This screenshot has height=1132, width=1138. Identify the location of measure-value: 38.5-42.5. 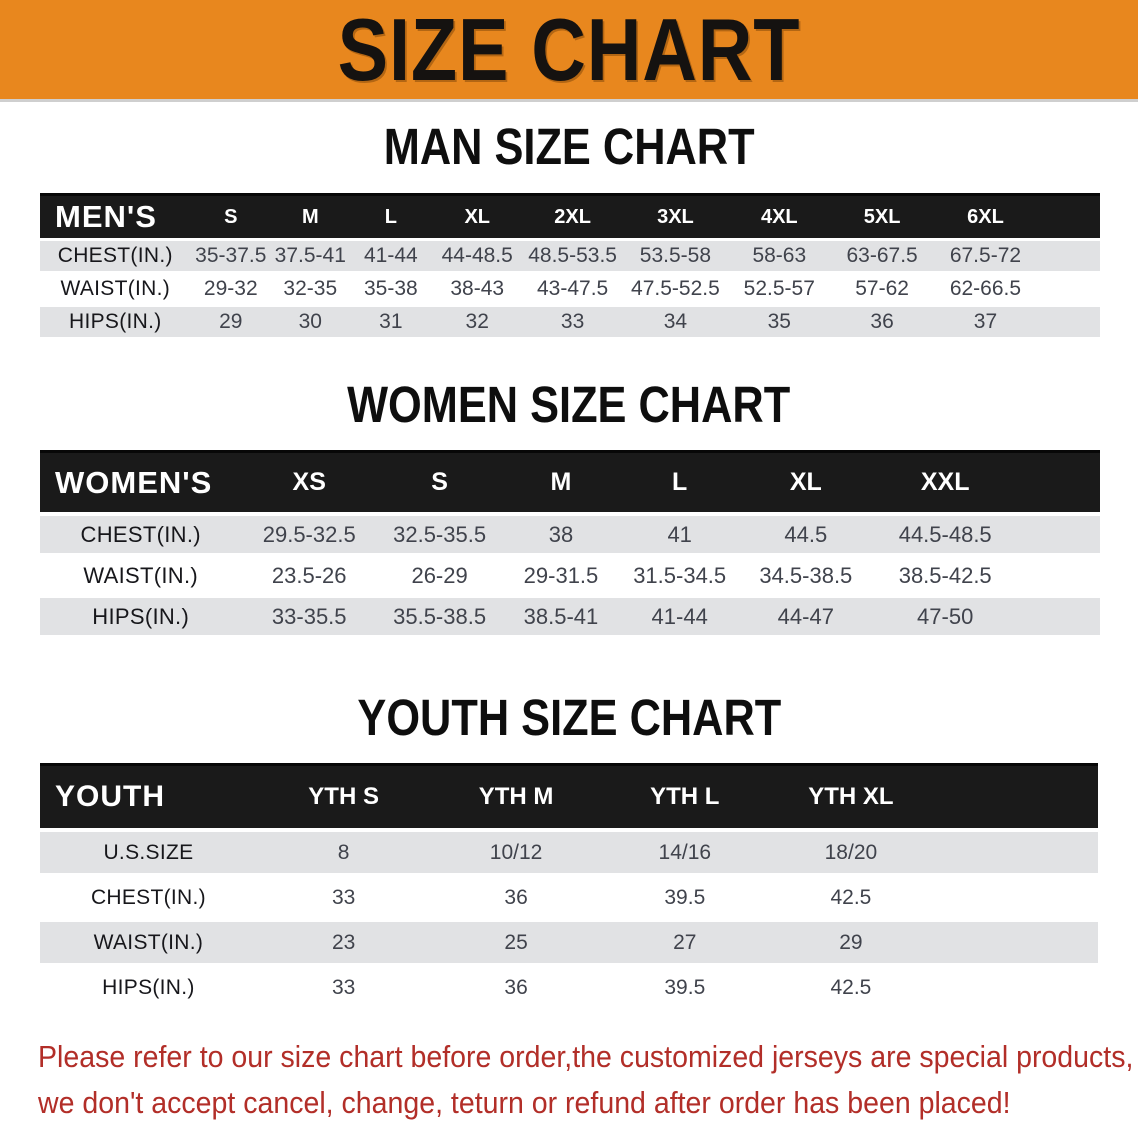
(945, 575).